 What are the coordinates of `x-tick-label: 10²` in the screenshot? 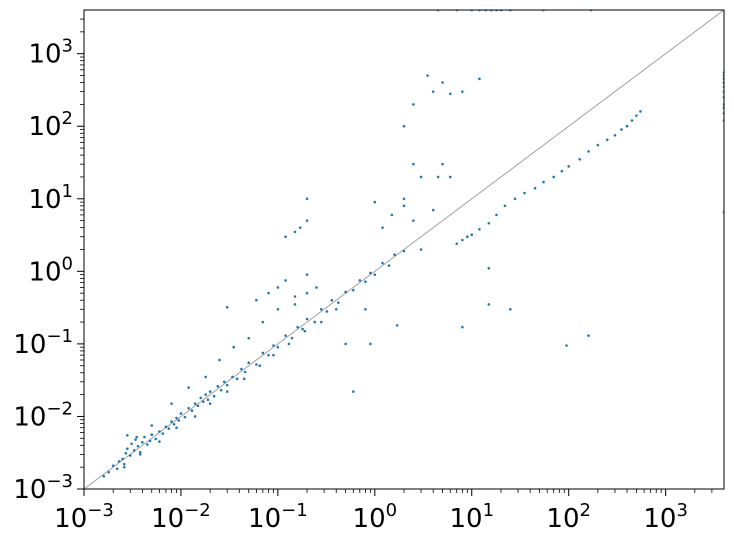 It's located at (568, 517).